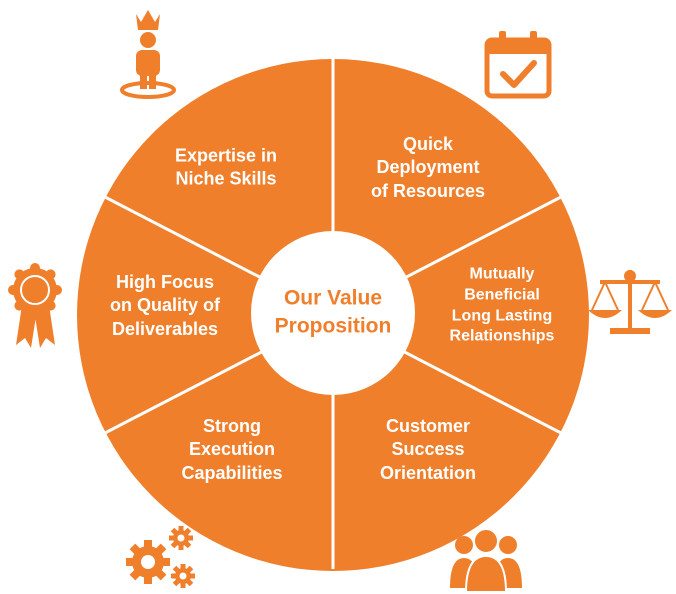  What do you see at coordinates (148, 54) in the screenshot?
I see `person-with-crown-icon` at bounding box center [148, 54].